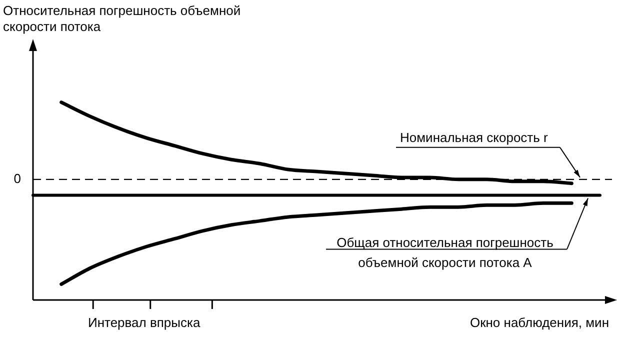  I want to click on text: Общая относительная погрешность объемной скорости потока A, so click(445, 253).